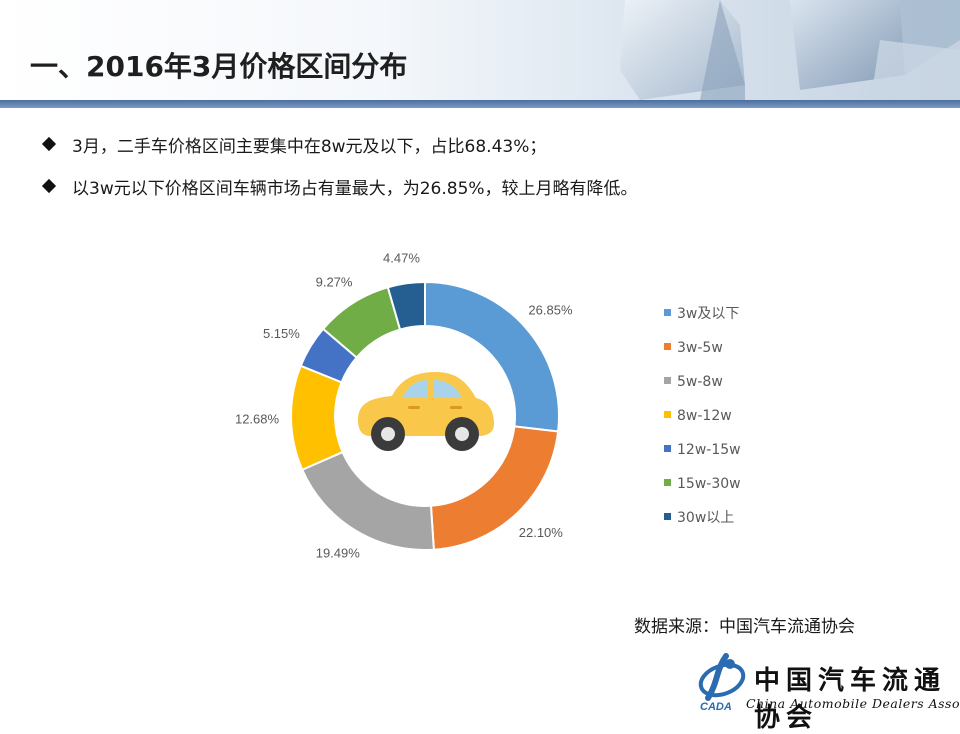 The image size is (960, 734). I want to click on legend-label: 12w-15w, so click(709, 450).